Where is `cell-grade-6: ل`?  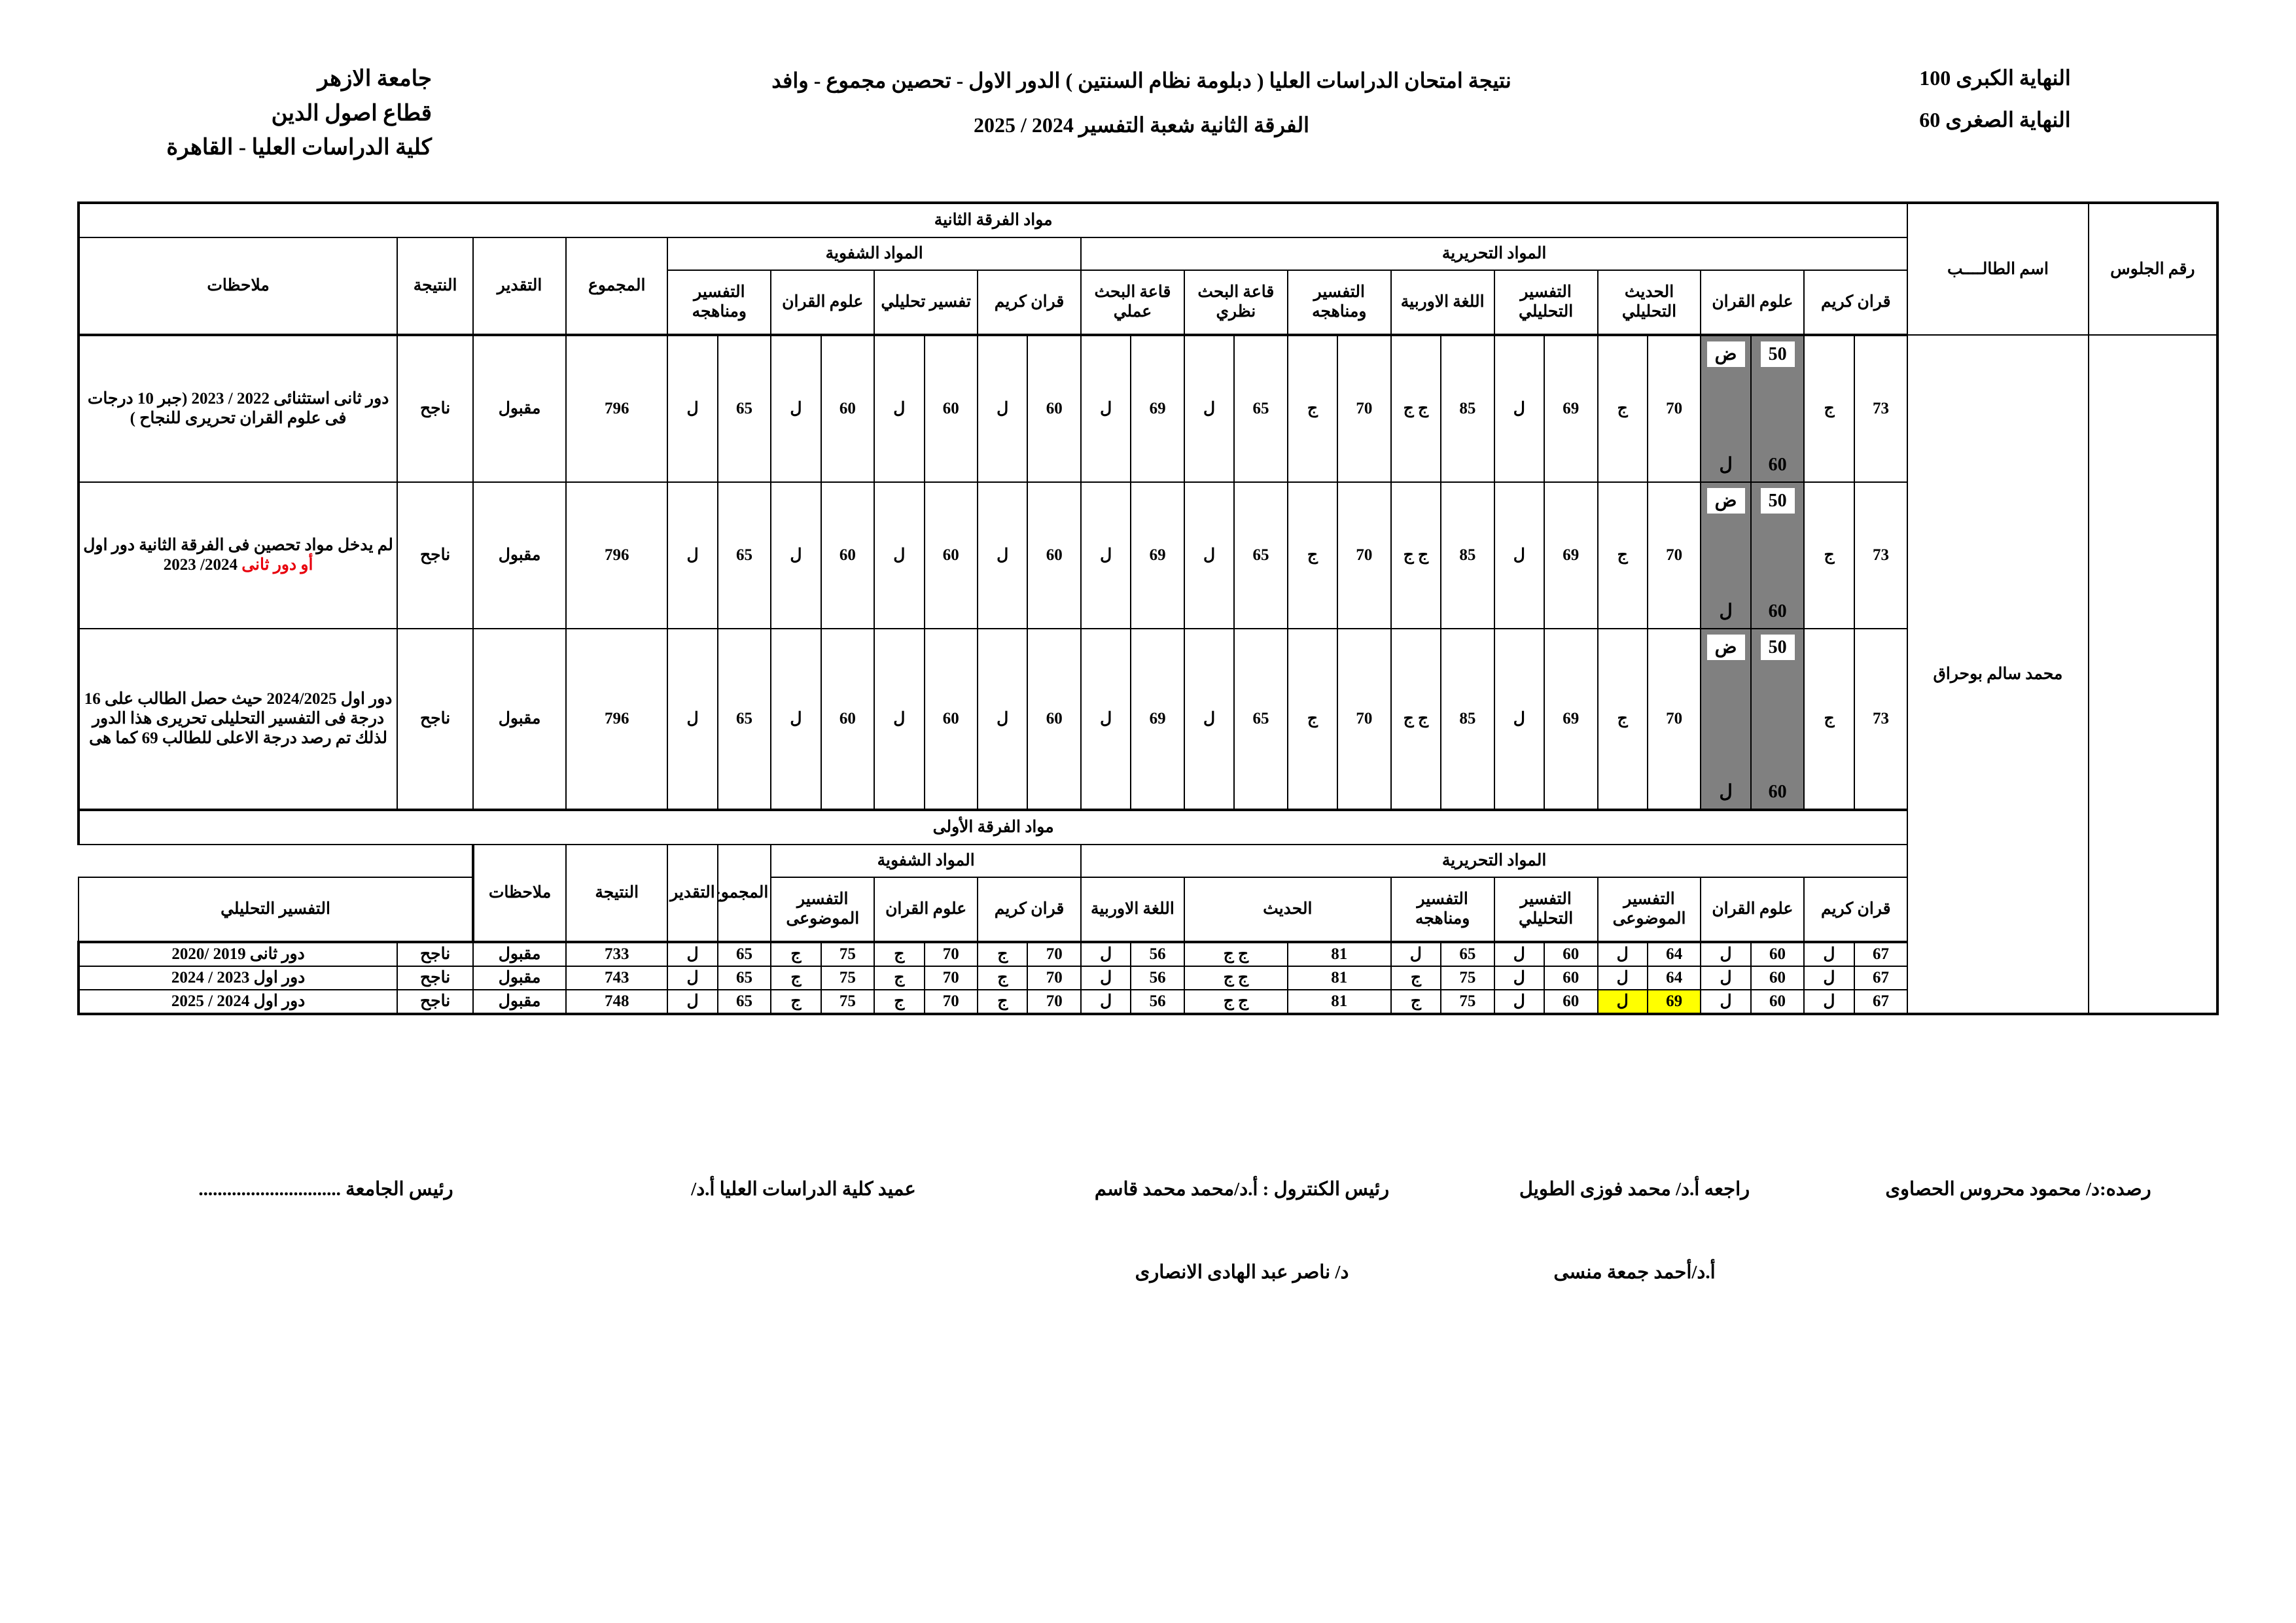
cell-grade-6: ل is located at coordinates (1209, 555).